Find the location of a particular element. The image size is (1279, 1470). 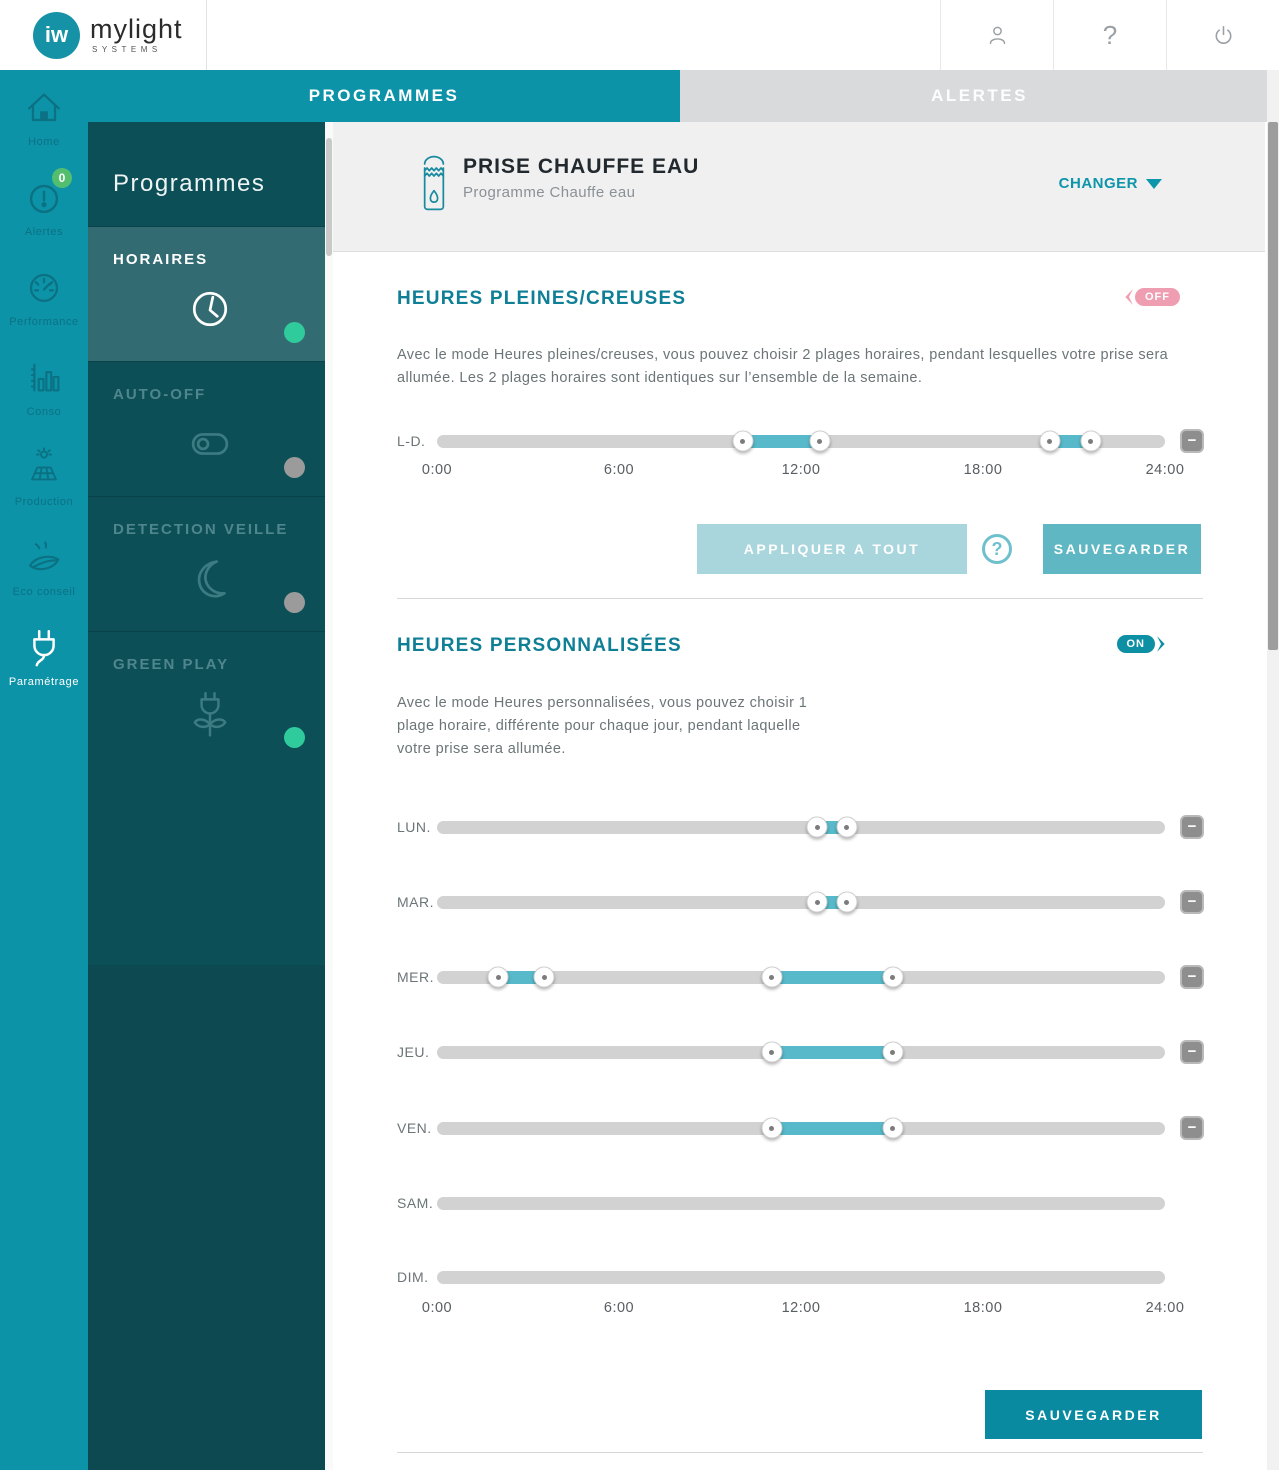

submenu-item-green-play: GREEN PLAY is located at coordinates (206, 698).